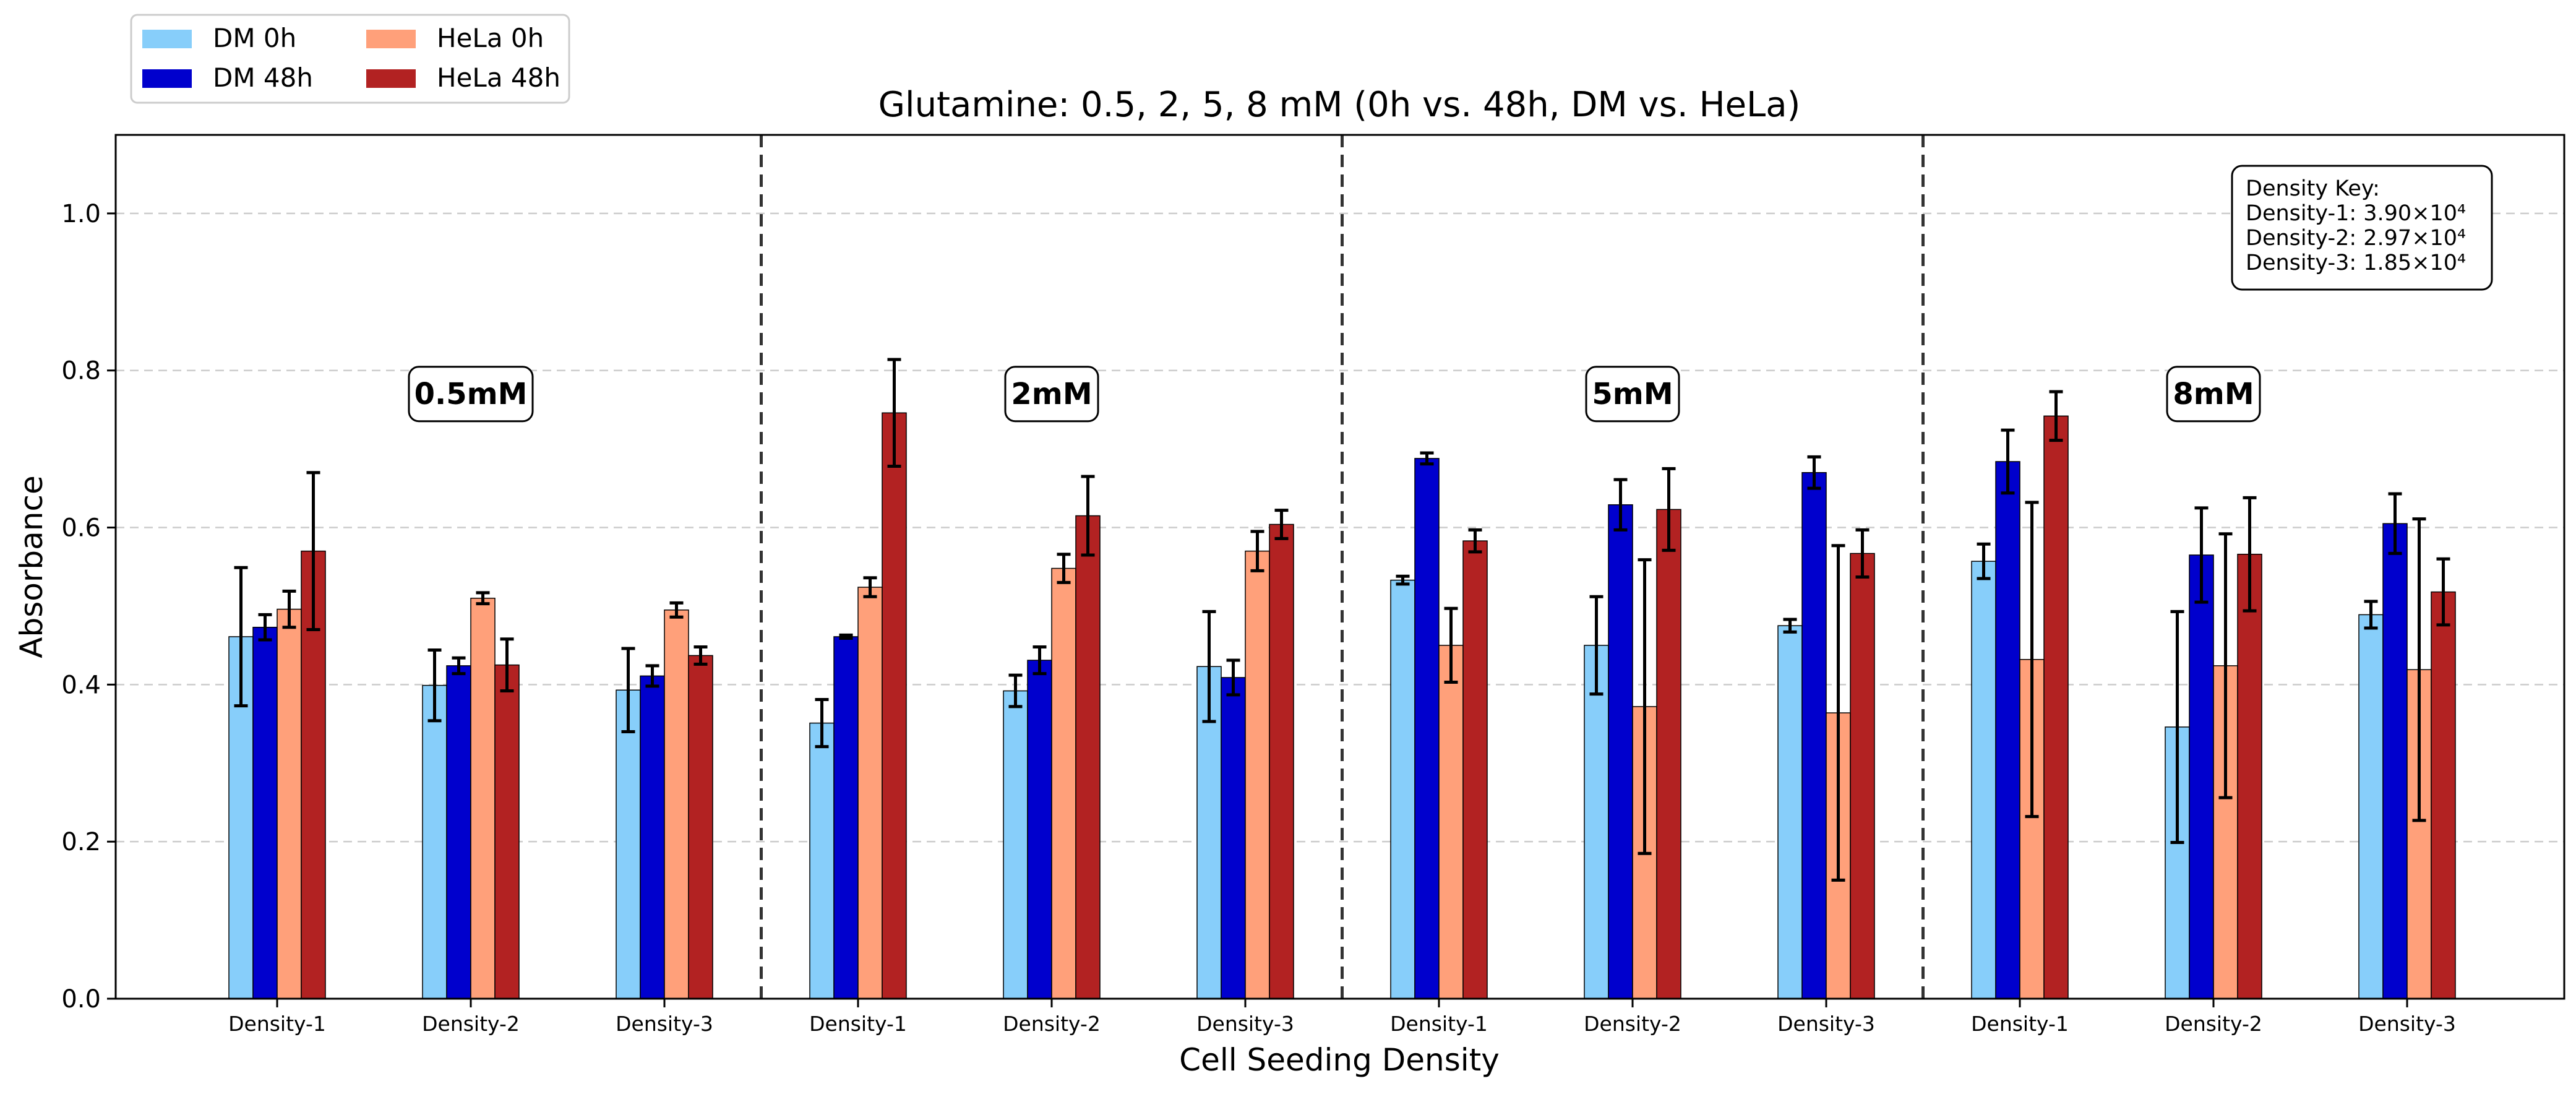 Image resolution: width=2576 pixels, height=1094 pixels. I want to click on legend-entry-dm-48h: DM 48h, so click(228, 77).